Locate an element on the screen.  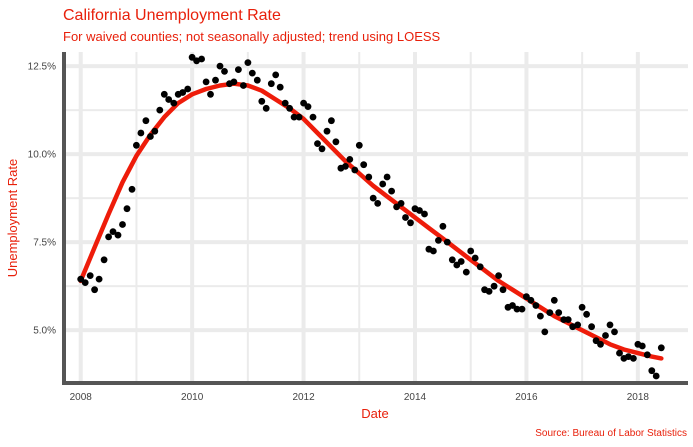
x-tick-label: 2012 is located at coordinates (303, 397).